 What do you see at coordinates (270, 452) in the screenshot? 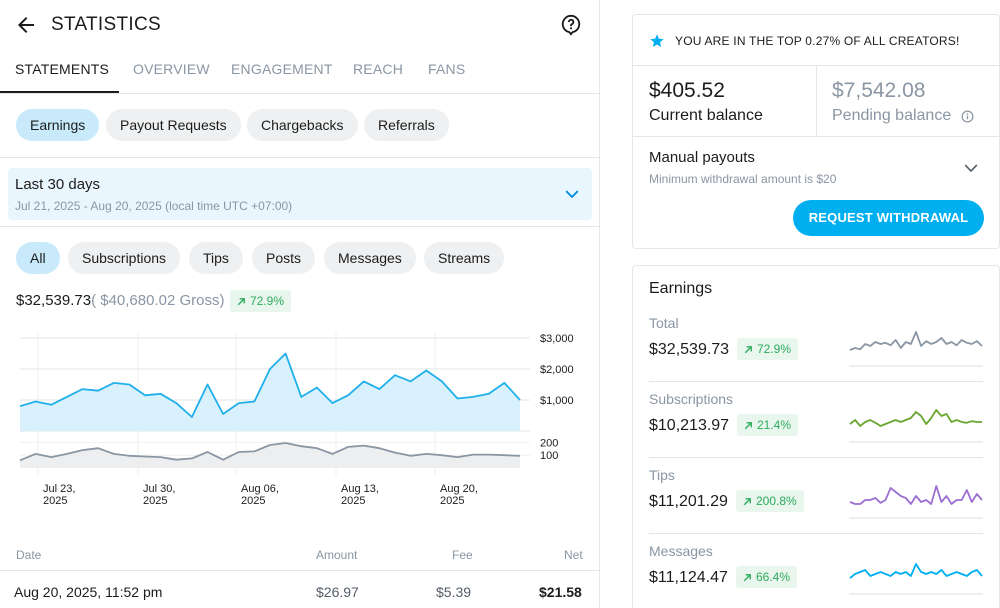
I see `transactions-line` at bounding box center [270, 452].